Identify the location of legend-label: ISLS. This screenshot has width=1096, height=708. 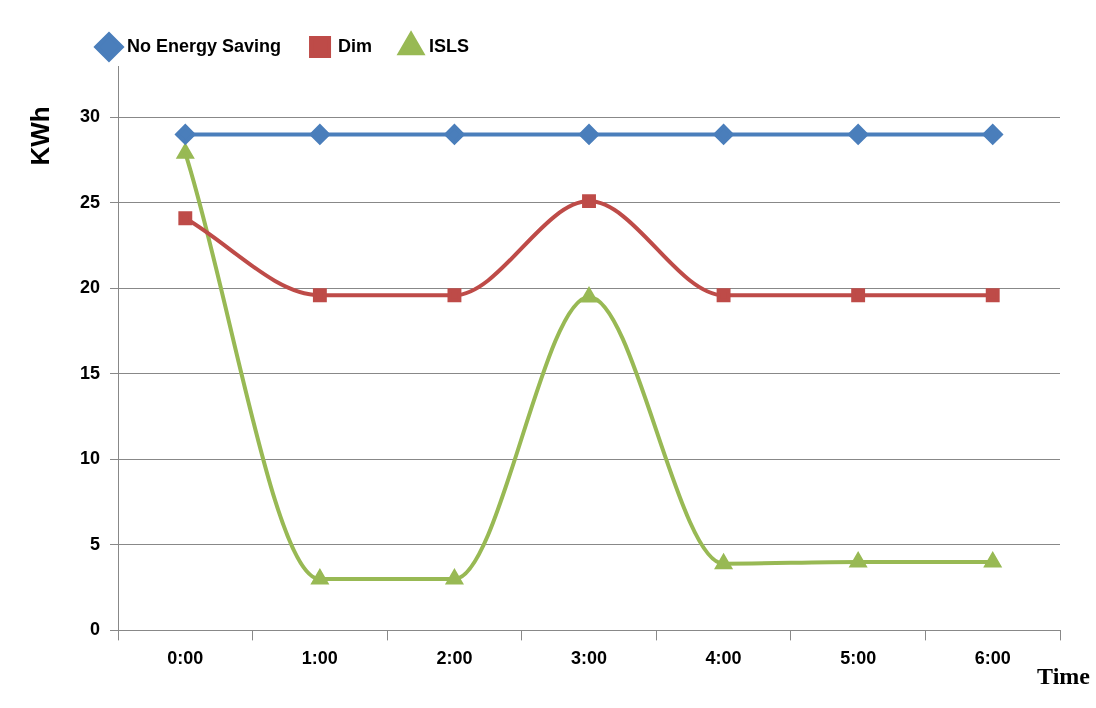
(449, 45).